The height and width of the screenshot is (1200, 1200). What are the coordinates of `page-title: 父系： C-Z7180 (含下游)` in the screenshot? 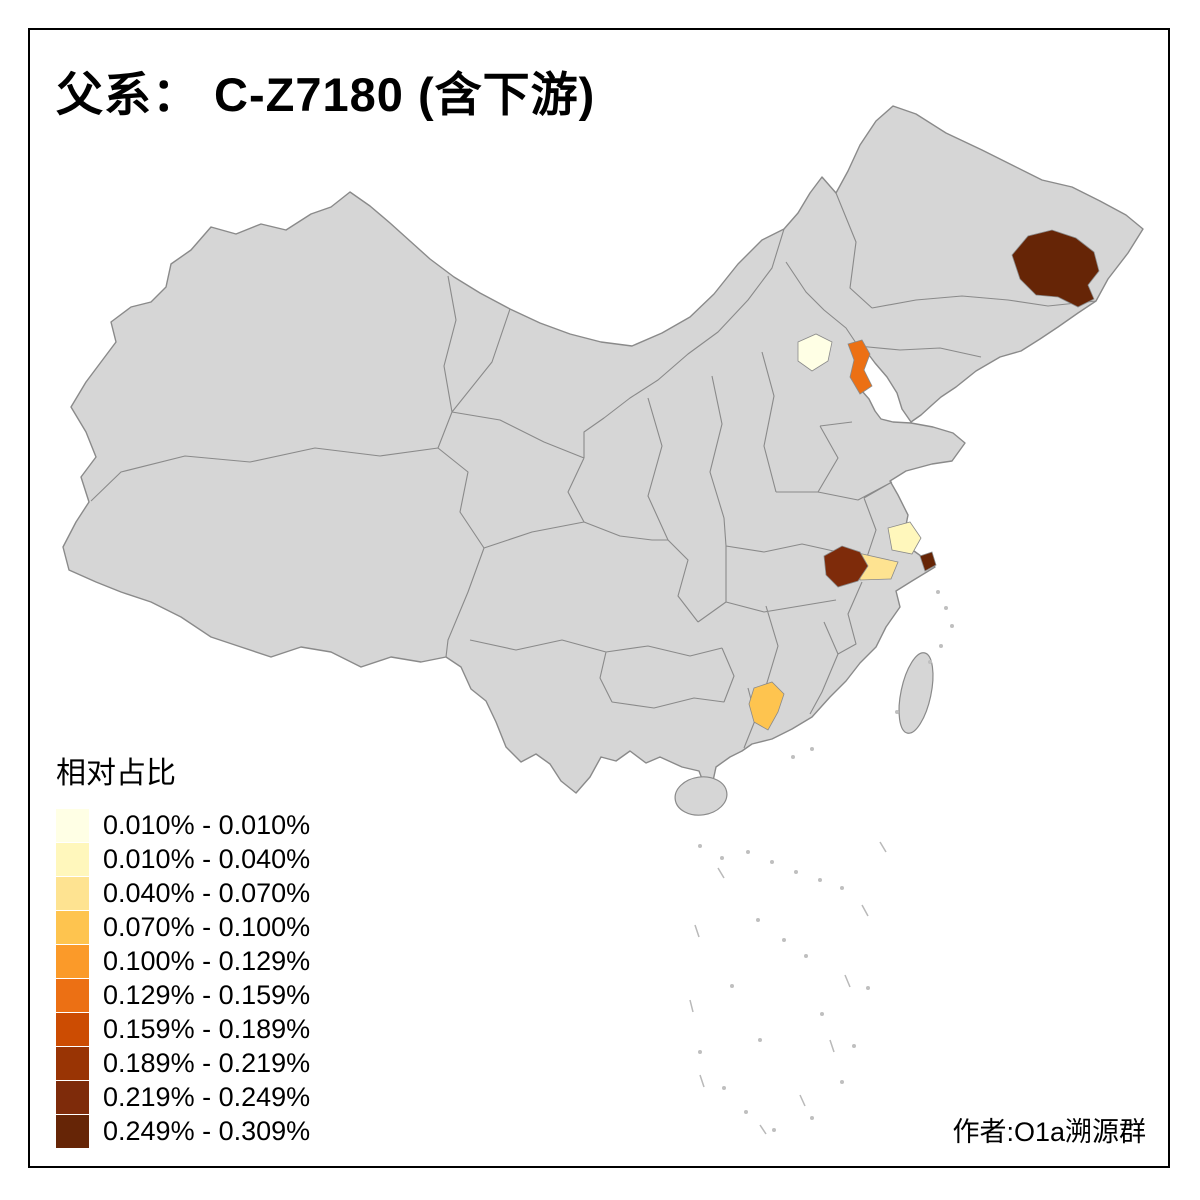 It's located at (326, 94).